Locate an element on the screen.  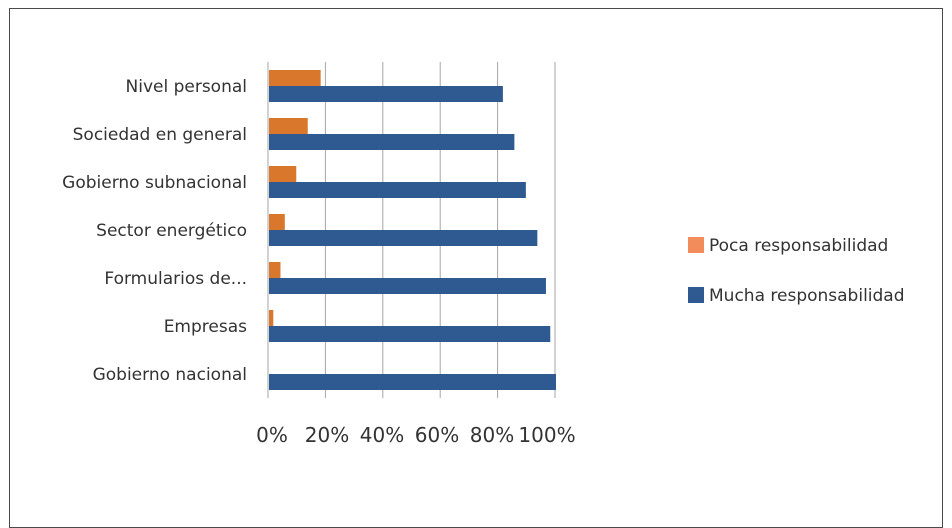
category-label: Gobierno subnacional is located at coordinates (154, 183).